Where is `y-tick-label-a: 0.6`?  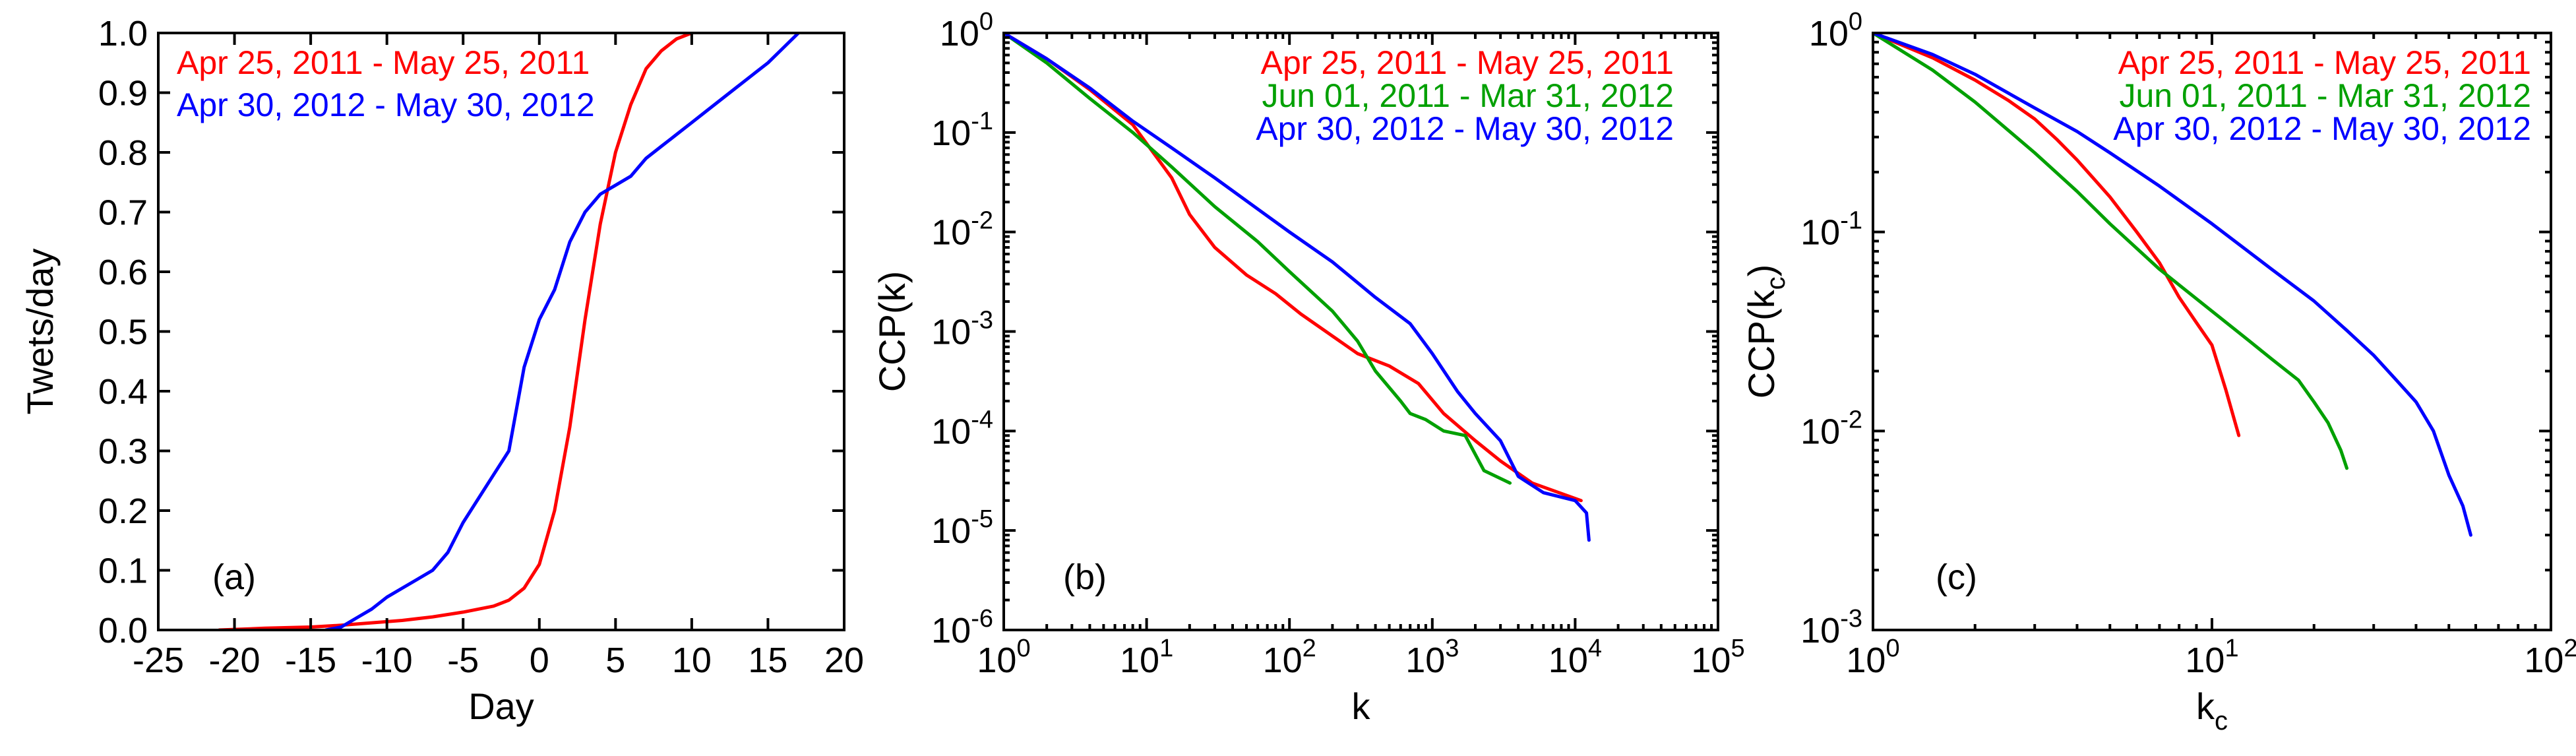
y-tick-label-a: 0.6 is located at coordinates (123, 272).